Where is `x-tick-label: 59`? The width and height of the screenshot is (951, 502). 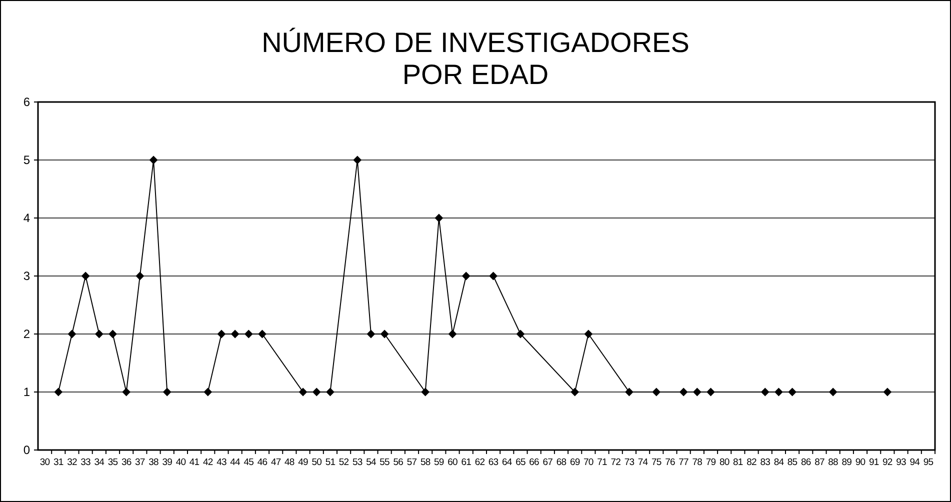
x-tick-label: 59 is located at coordinates (439, 462).